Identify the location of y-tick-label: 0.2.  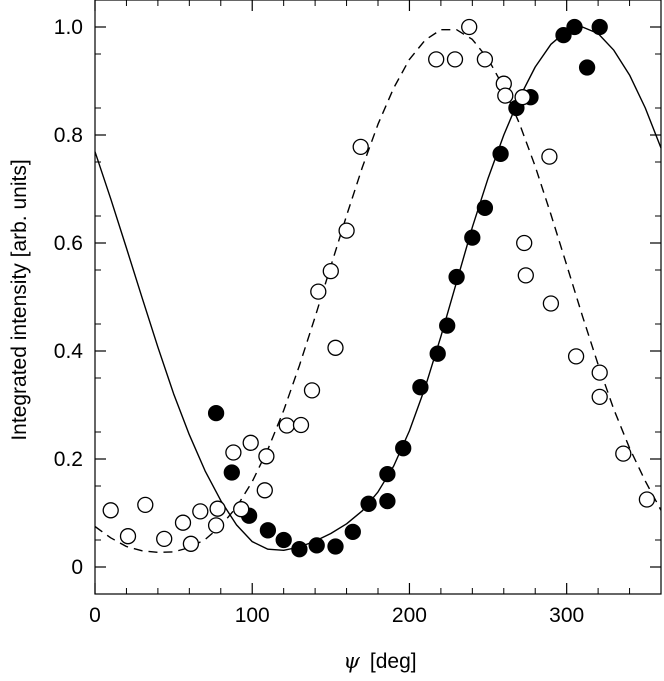
(68, 459).